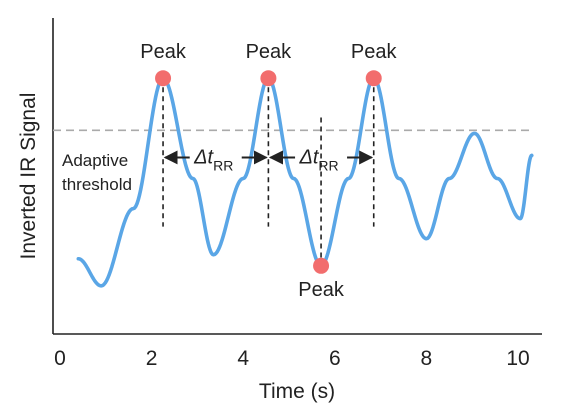 The image size is (567, 411). Describe the element at coordinates (269, 52) in the screenshot. I see `peak-label-1: Peak` at that location.